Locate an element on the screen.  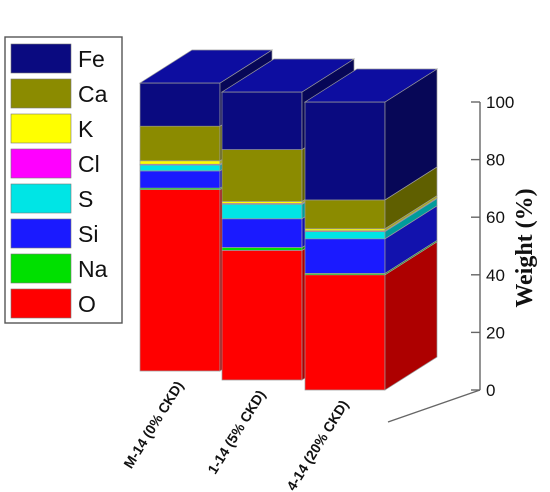
bar-segment-1-14-5-ckd-si is located at coordinates (262, 233).